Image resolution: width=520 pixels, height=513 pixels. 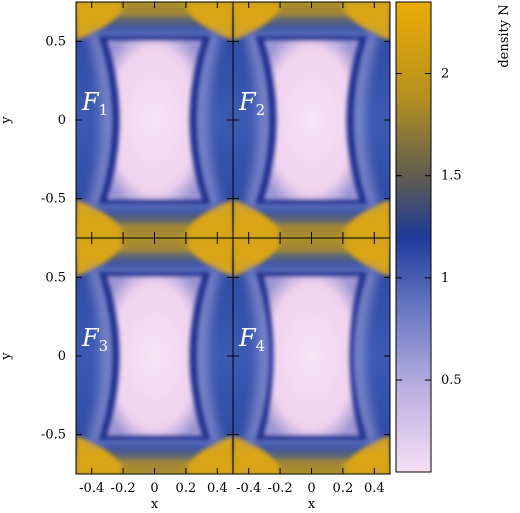 What do you see at coordinates (451, 380) in the screenshot?
I see `colorbar-tick-label: 0.5` at bounding box center [451, 380].